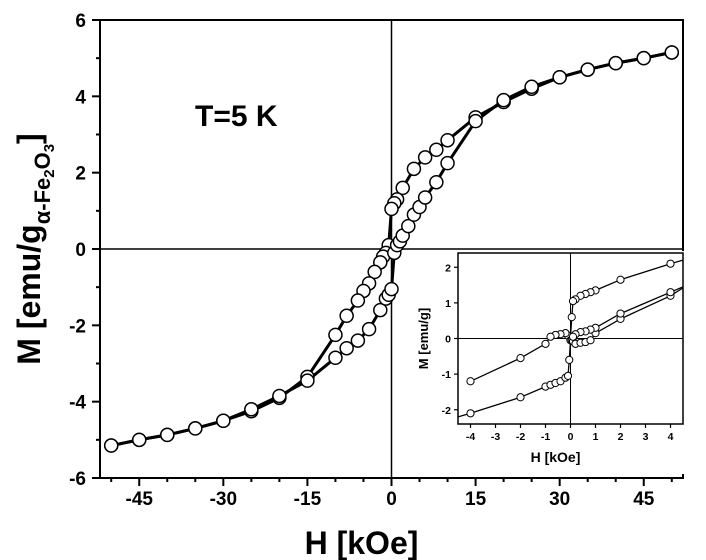 The height and width of the screenshot is (560, 706). I want to click on inset-y-axis-title: M [emu/g], so click(423, 338).